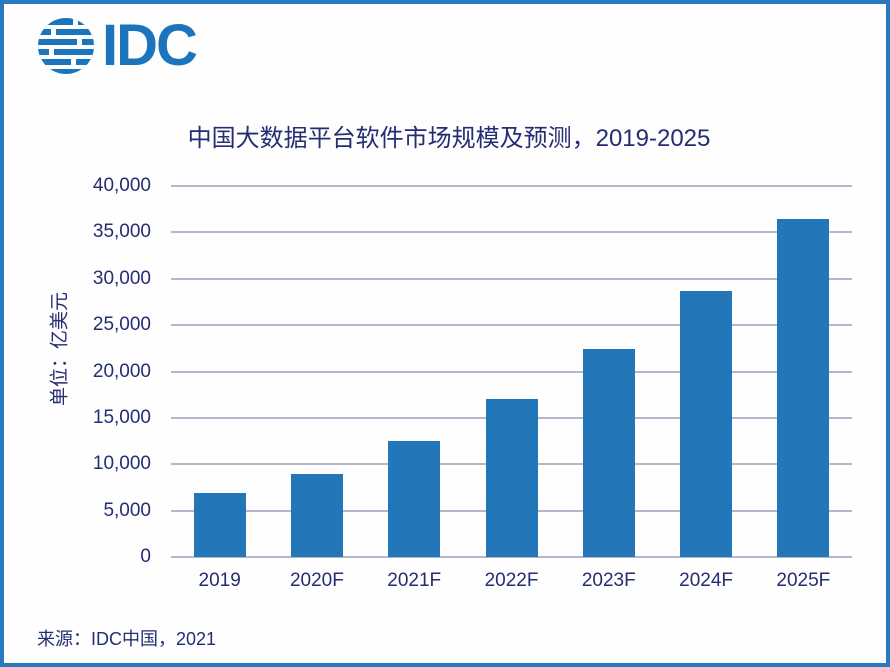 The height and width of the screenshot is (667, 890). Describe the element at coordinates (66, 46) in the screenshot. I see `striped-globe-icon` at that location.